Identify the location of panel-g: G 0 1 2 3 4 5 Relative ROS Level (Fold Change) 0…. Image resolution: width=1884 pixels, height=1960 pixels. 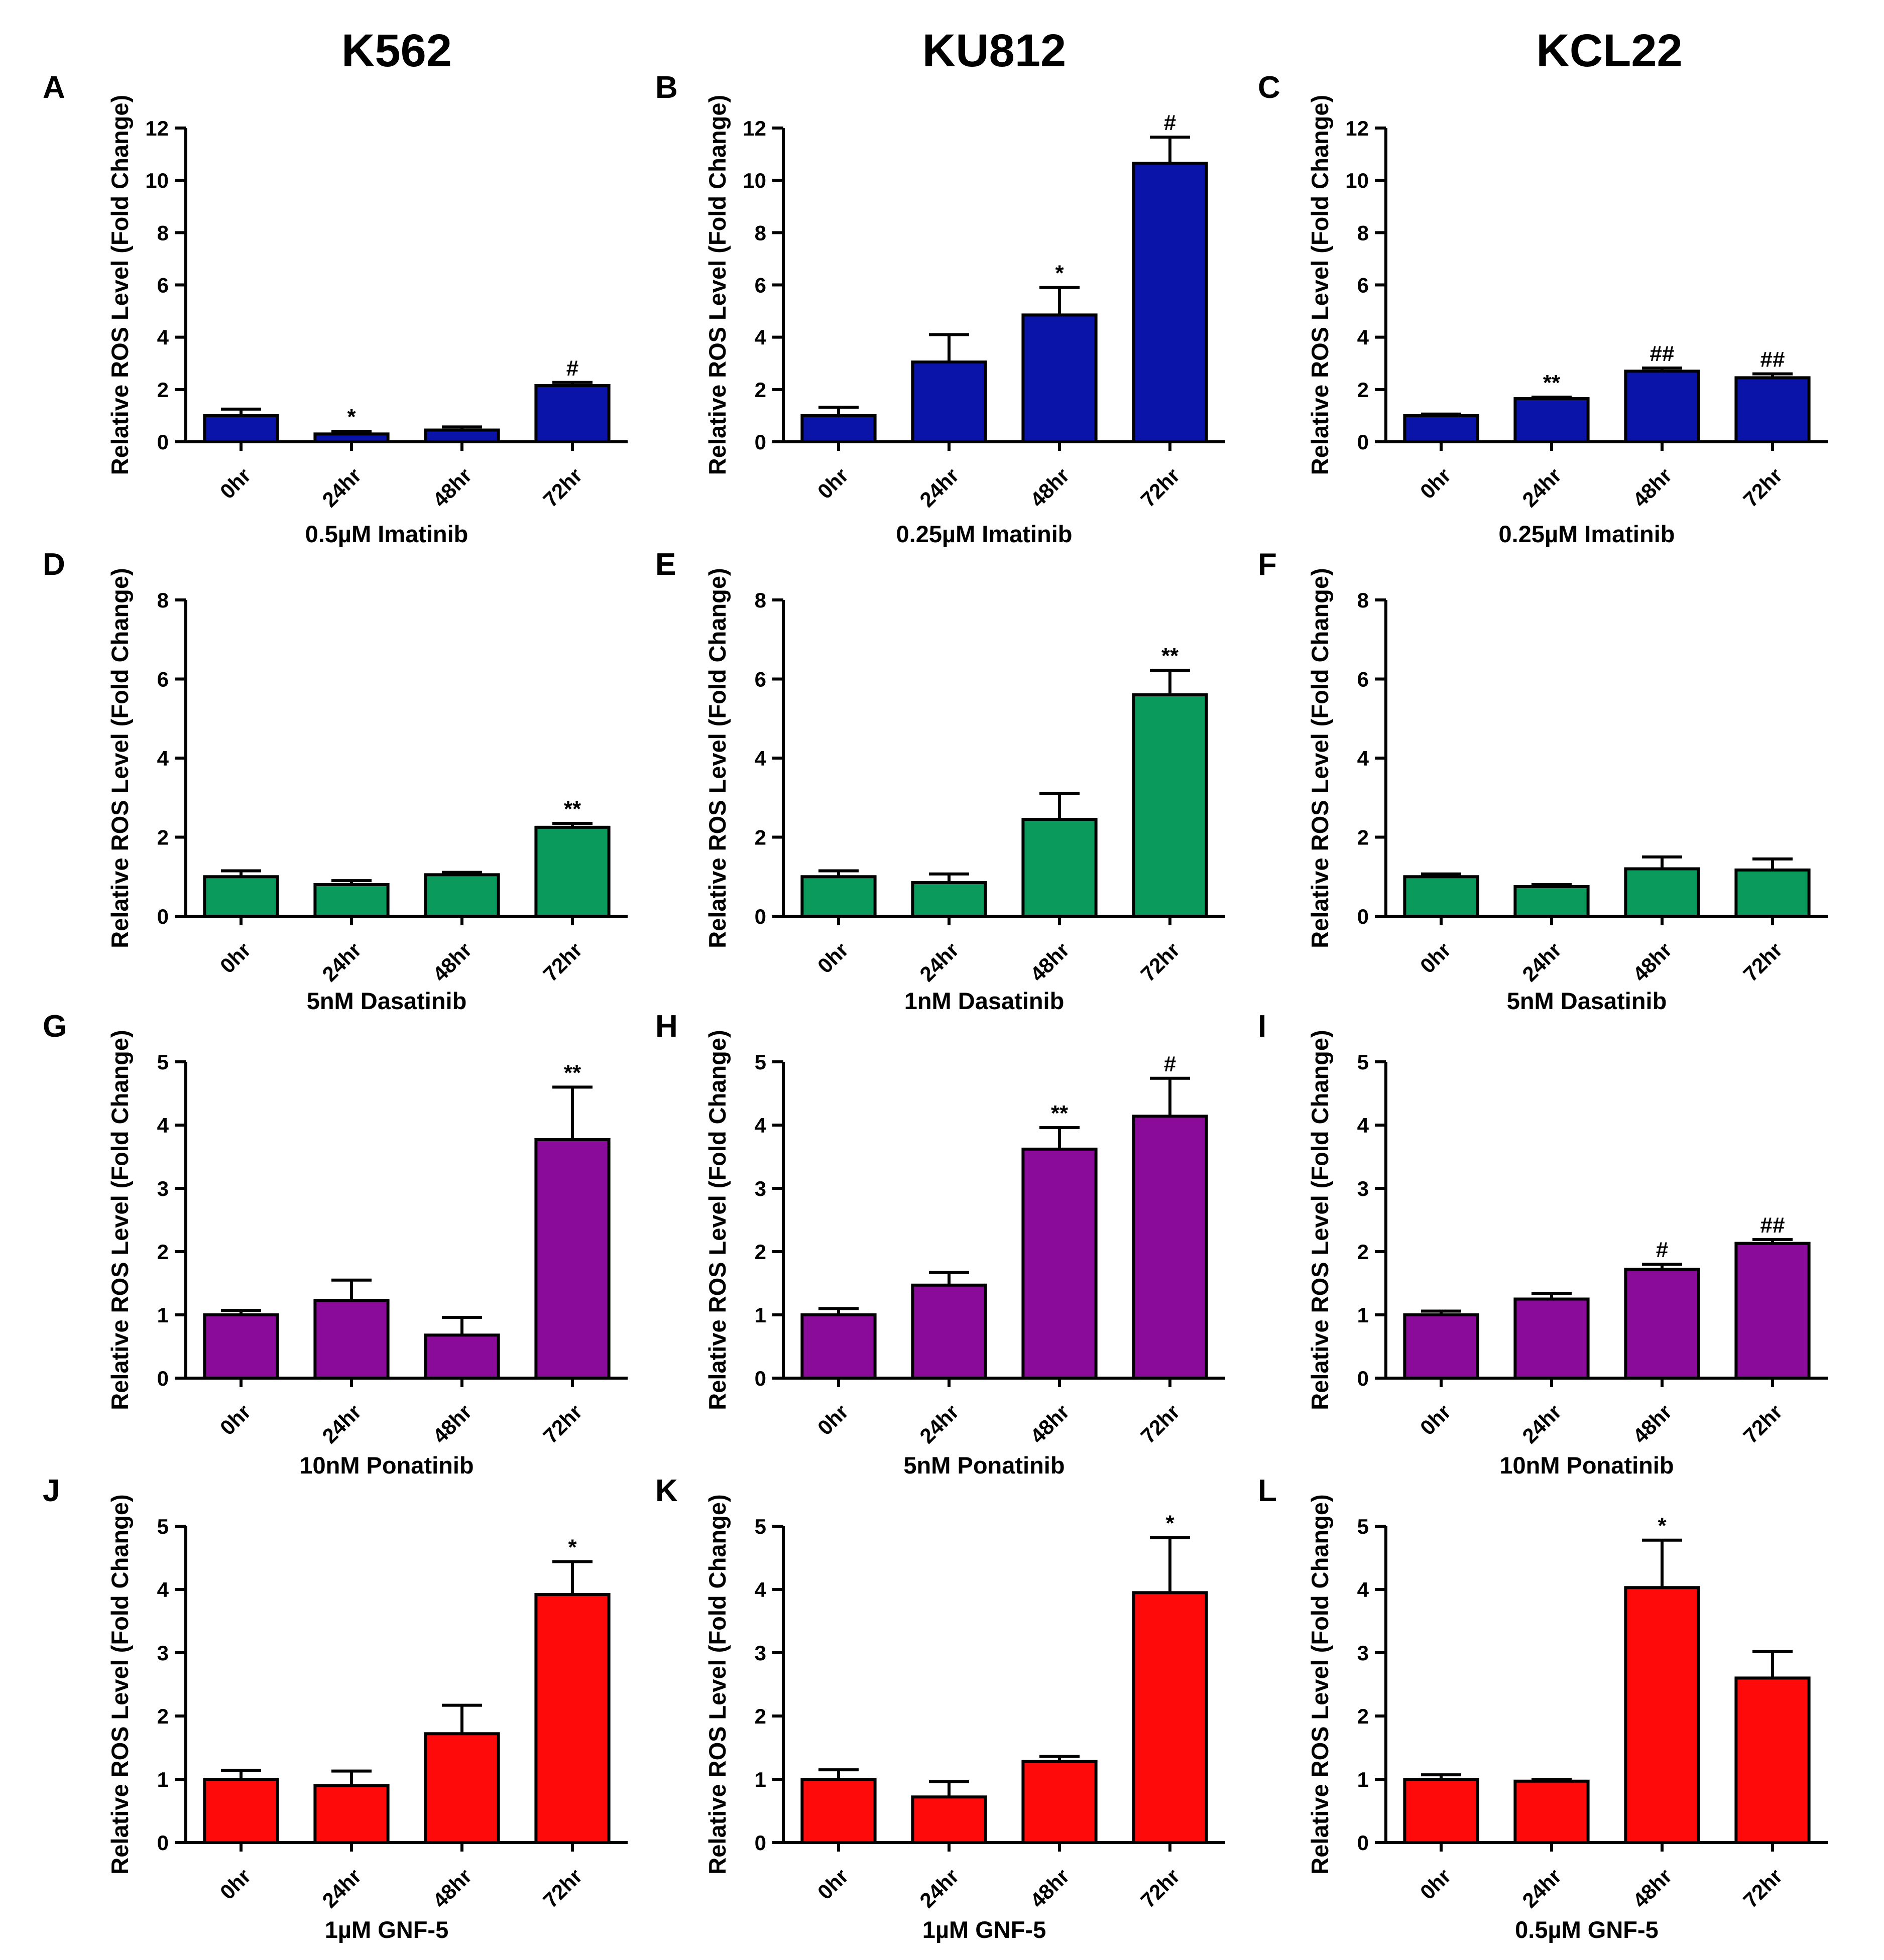
(335, 1244).